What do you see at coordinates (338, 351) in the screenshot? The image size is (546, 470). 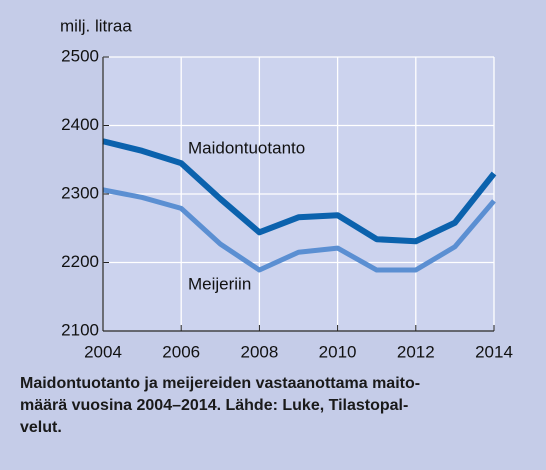 I see `x-tick-label: 2010` at bounding box center [338, 351].